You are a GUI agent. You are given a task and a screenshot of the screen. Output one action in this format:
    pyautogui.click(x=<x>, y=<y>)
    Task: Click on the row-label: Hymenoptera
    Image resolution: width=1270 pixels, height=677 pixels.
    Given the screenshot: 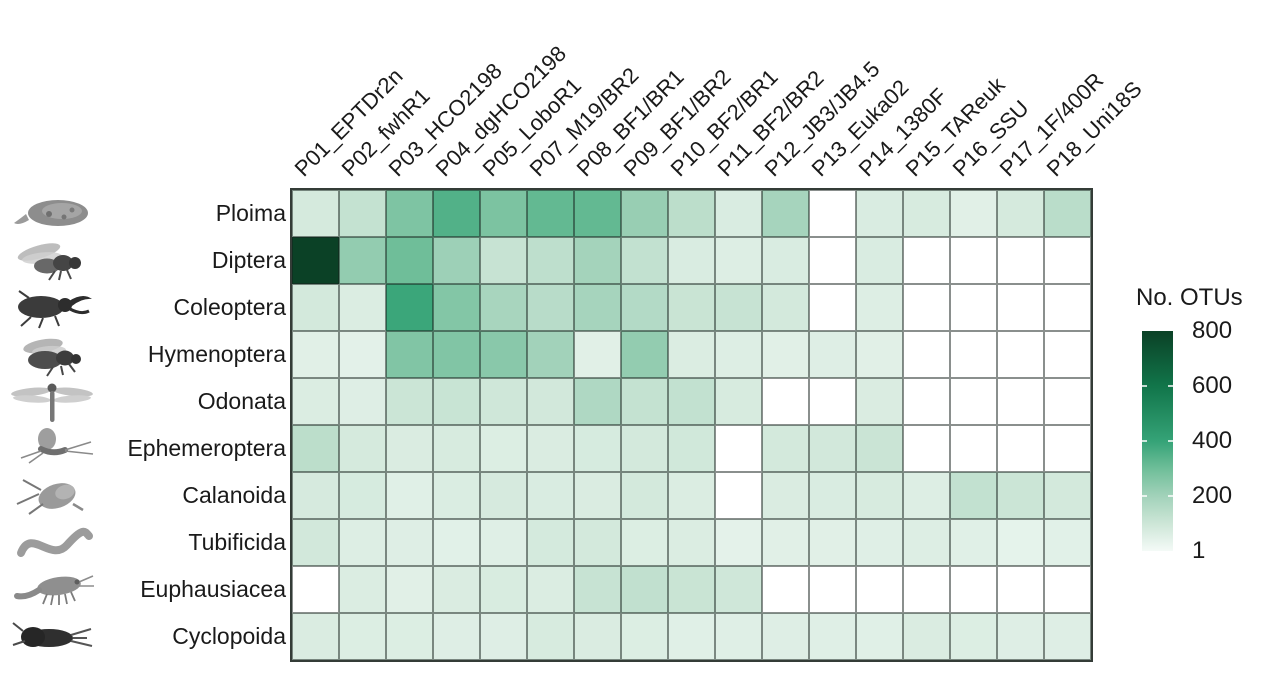 What is the action you would take?
    pyautogui.click(x=216, y=354)
    